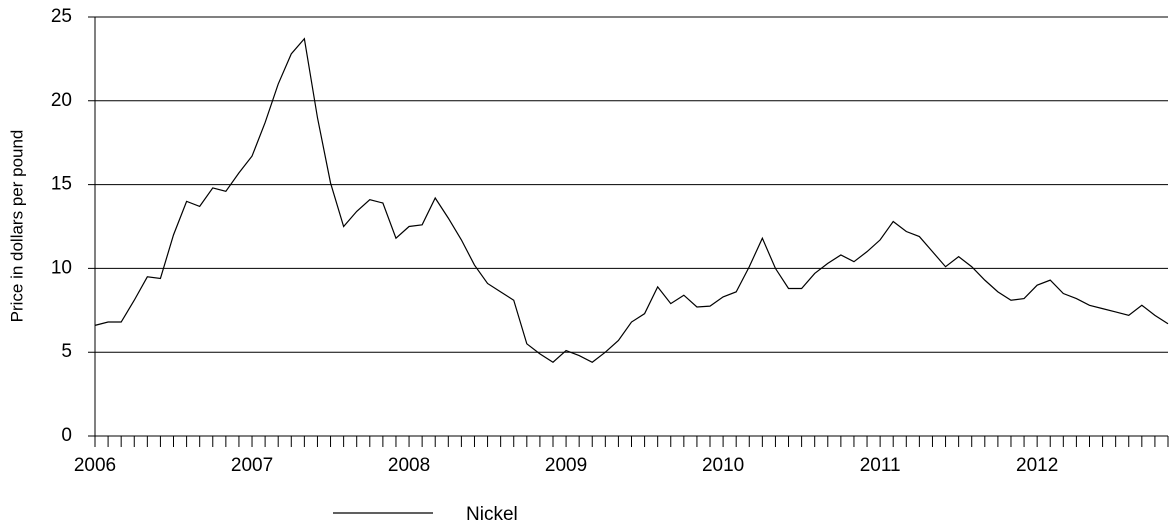 This screenshot has width=1171, height=527. Describe the element at coordinates (61, 267) in the screenshot. I see `y-tick-label: 10` at that location.